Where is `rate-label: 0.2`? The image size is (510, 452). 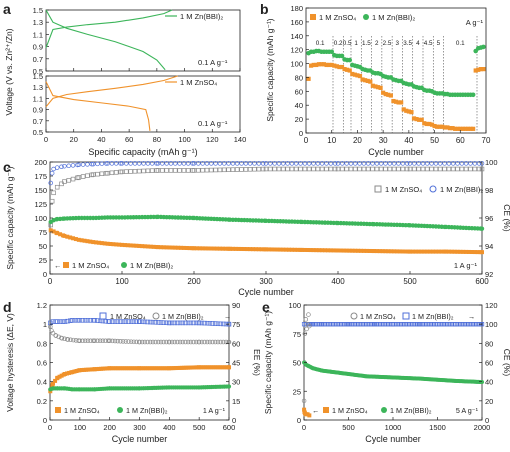
rate-label: 0.2 is located at coordinates (338, 43).